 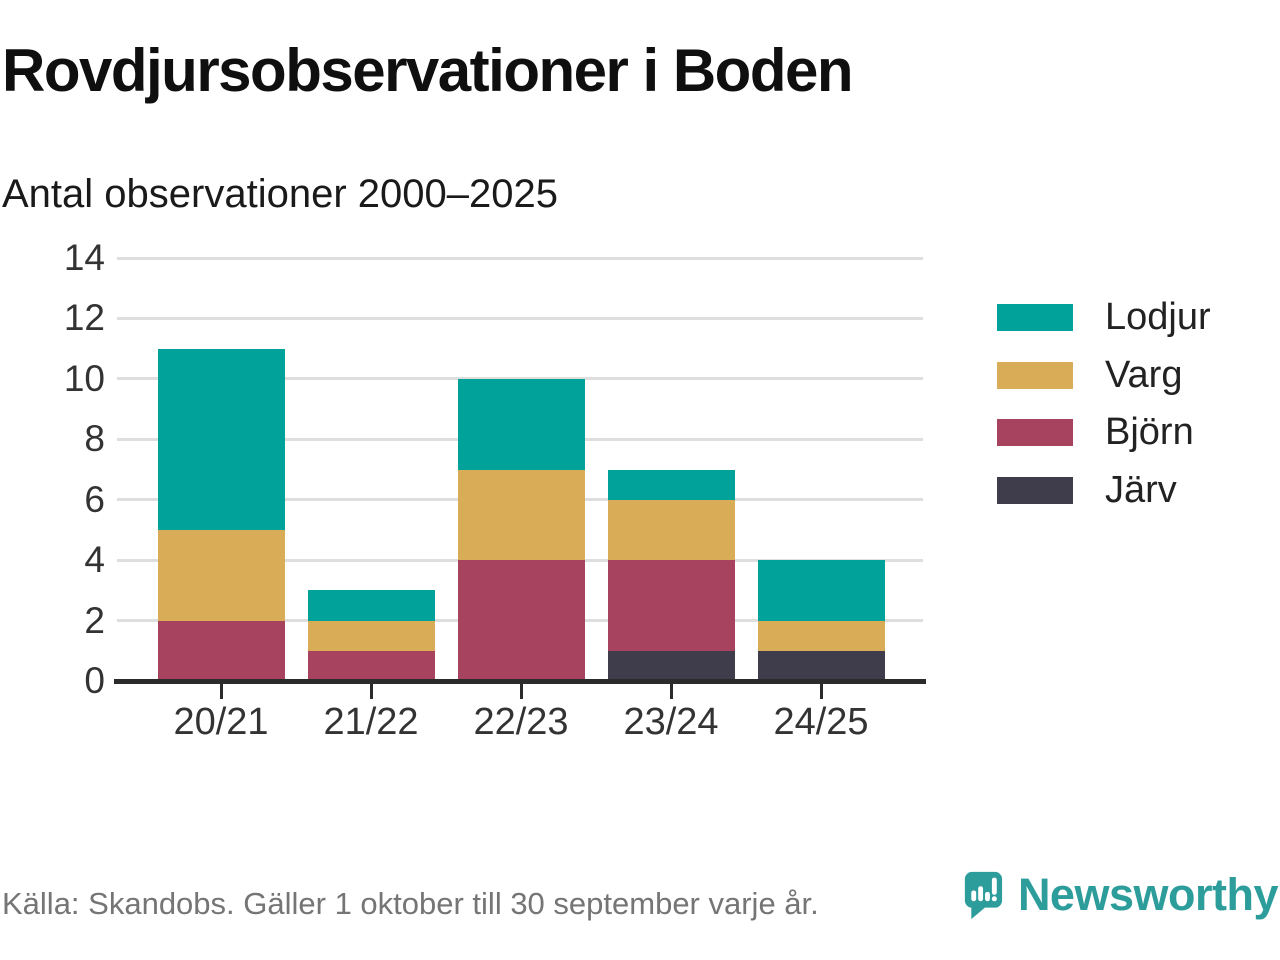 What do you see at coordinates (821, 722) in the screenshot?
I see `x-tick-label: 24/25` at bounding box center [821, 722].